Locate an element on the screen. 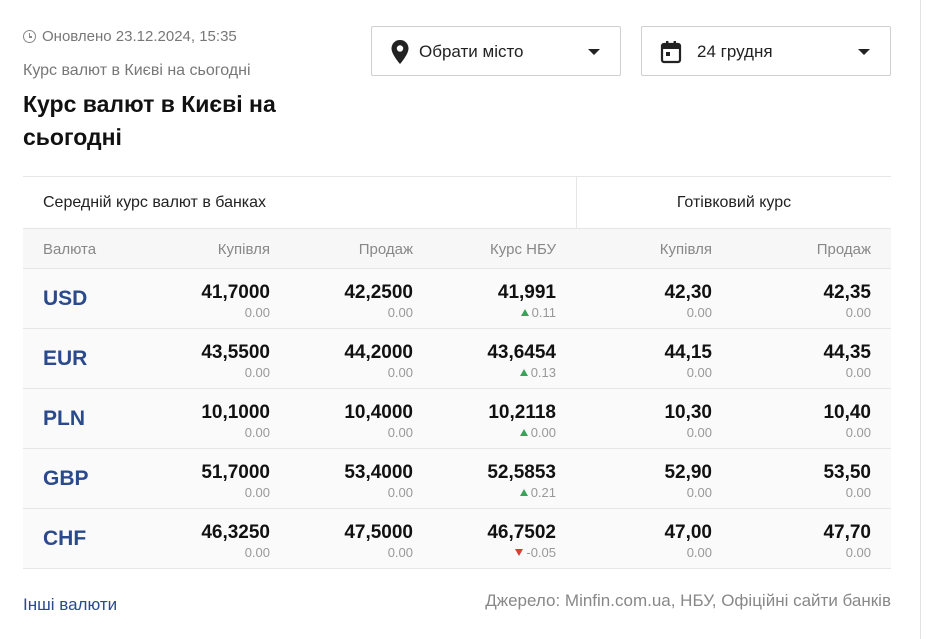 Image resolution: width=927 pixels, height=639 pixels. cash-sell-value: 53,50 is located at coordinates (847, 472).